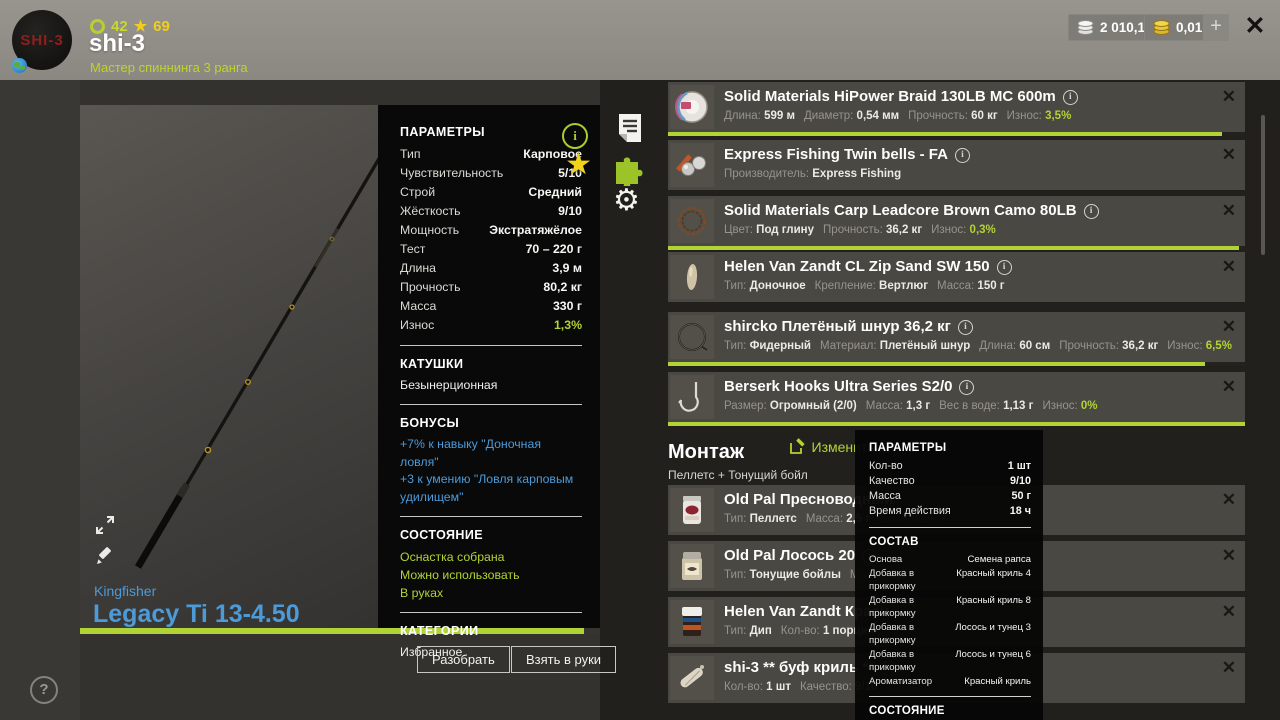 Image resolution: width=1280 pixels, height=720 pixels. What do you see at coordinates (950, 634) in the screenshot?
I see `tooltip-row: Добавка в прикормку Лосось и тунец 3` at bounding box center [950, 634].